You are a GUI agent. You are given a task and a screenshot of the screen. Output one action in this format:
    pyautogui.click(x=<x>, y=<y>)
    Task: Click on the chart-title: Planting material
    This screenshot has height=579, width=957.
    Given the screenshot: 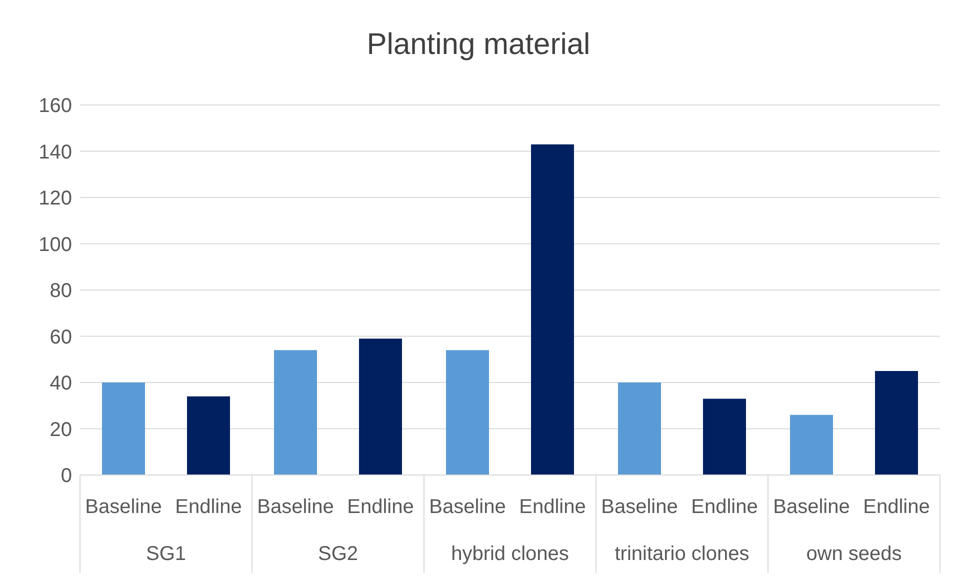 What is the action you would take?
    pyautogui.click(x=479, y=45)
    